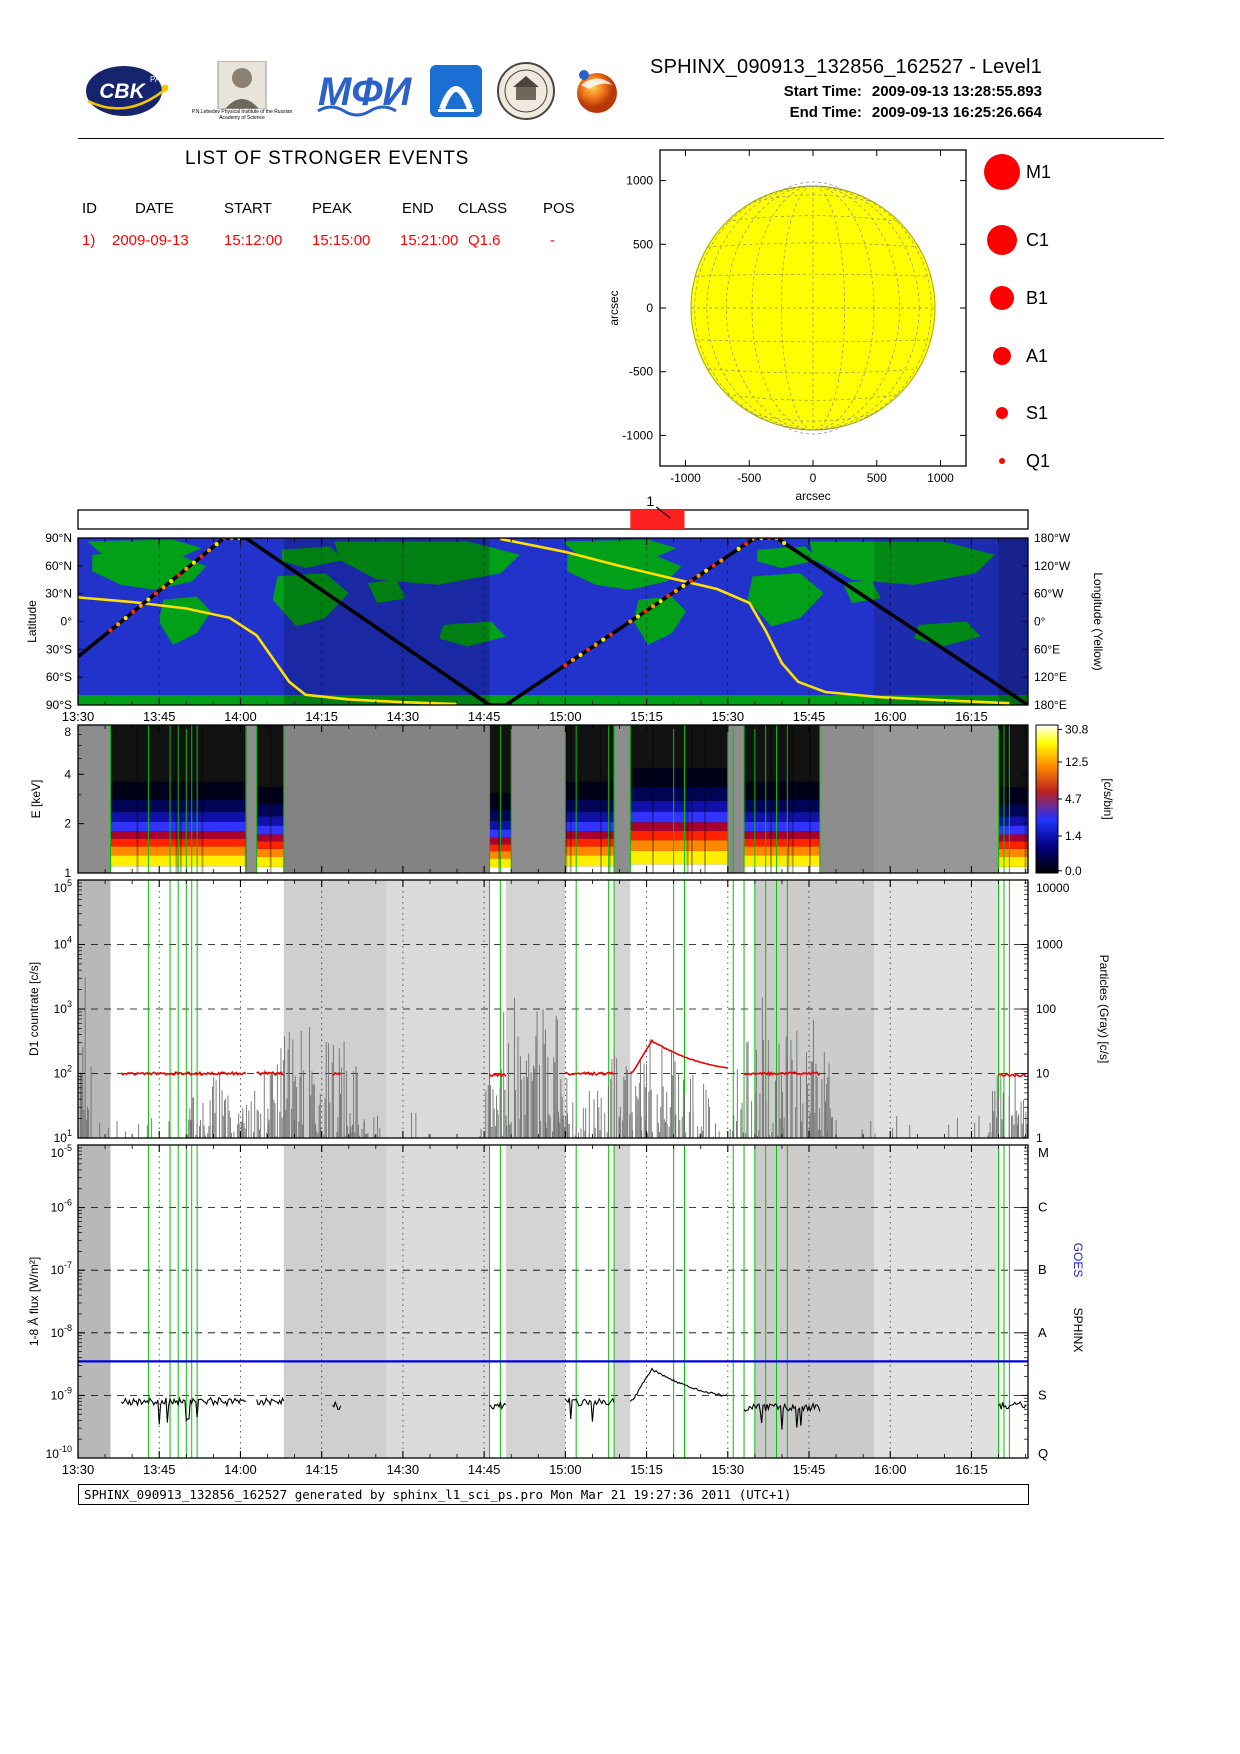  I want to click on svg-text: 10², so click(63, 1072).